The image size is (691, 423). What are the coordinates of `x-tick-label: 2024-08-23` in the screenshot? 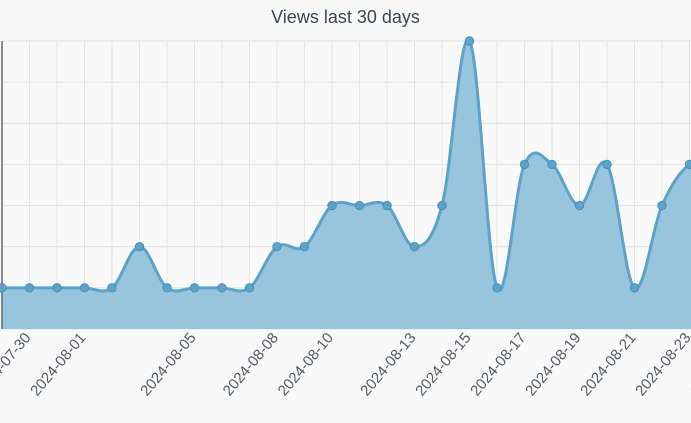 It's located at (661, 365).